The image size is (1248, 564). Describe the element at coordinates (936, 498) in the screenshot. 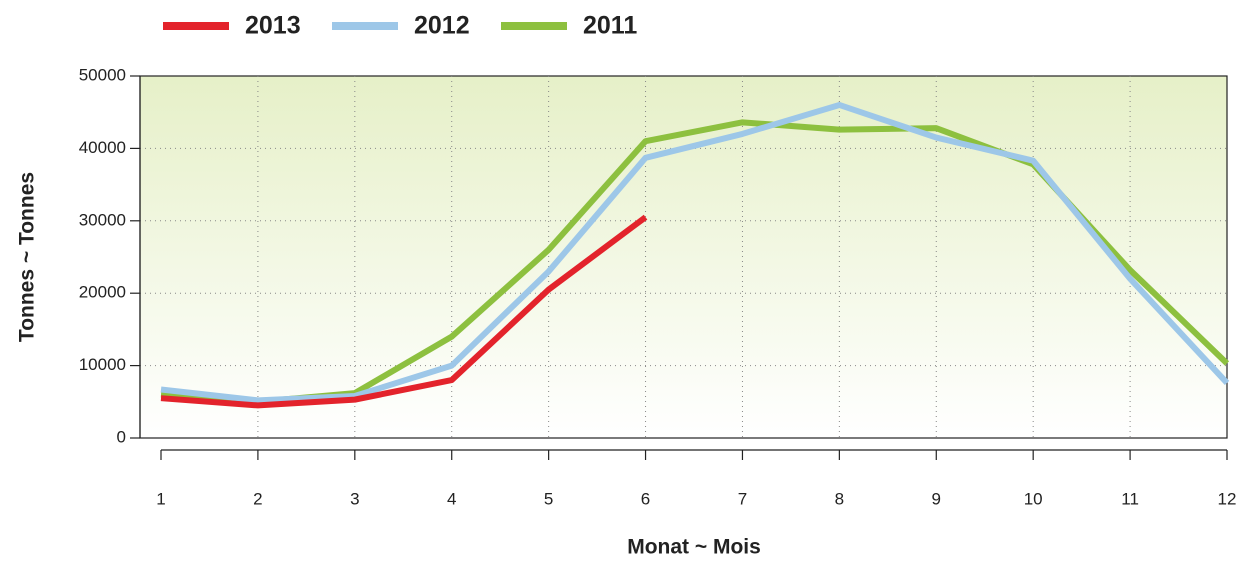

I see `x-tick-label: 9` at that location.